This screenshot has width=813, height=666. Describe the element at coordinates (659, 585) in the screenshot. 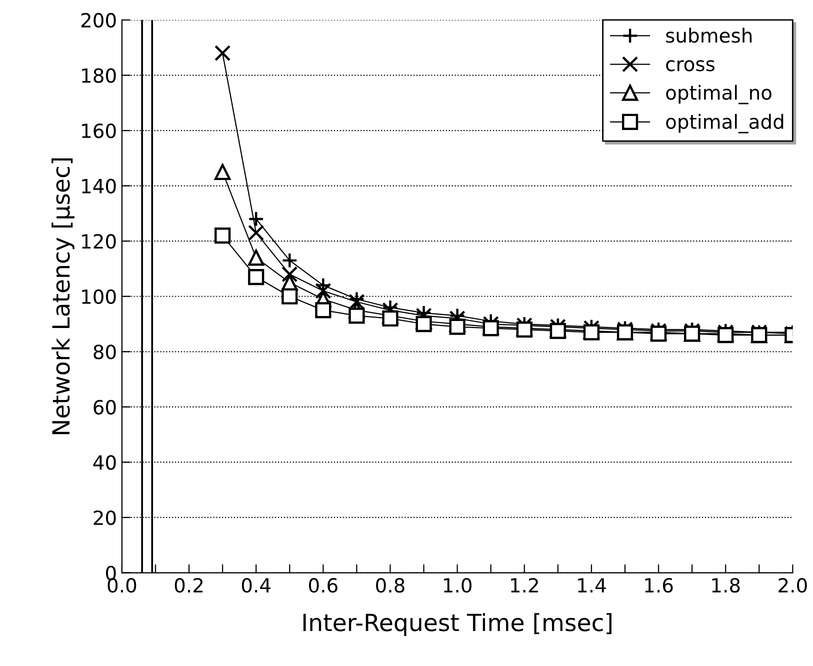

I see `x-tick-label: 1.6` at that location.